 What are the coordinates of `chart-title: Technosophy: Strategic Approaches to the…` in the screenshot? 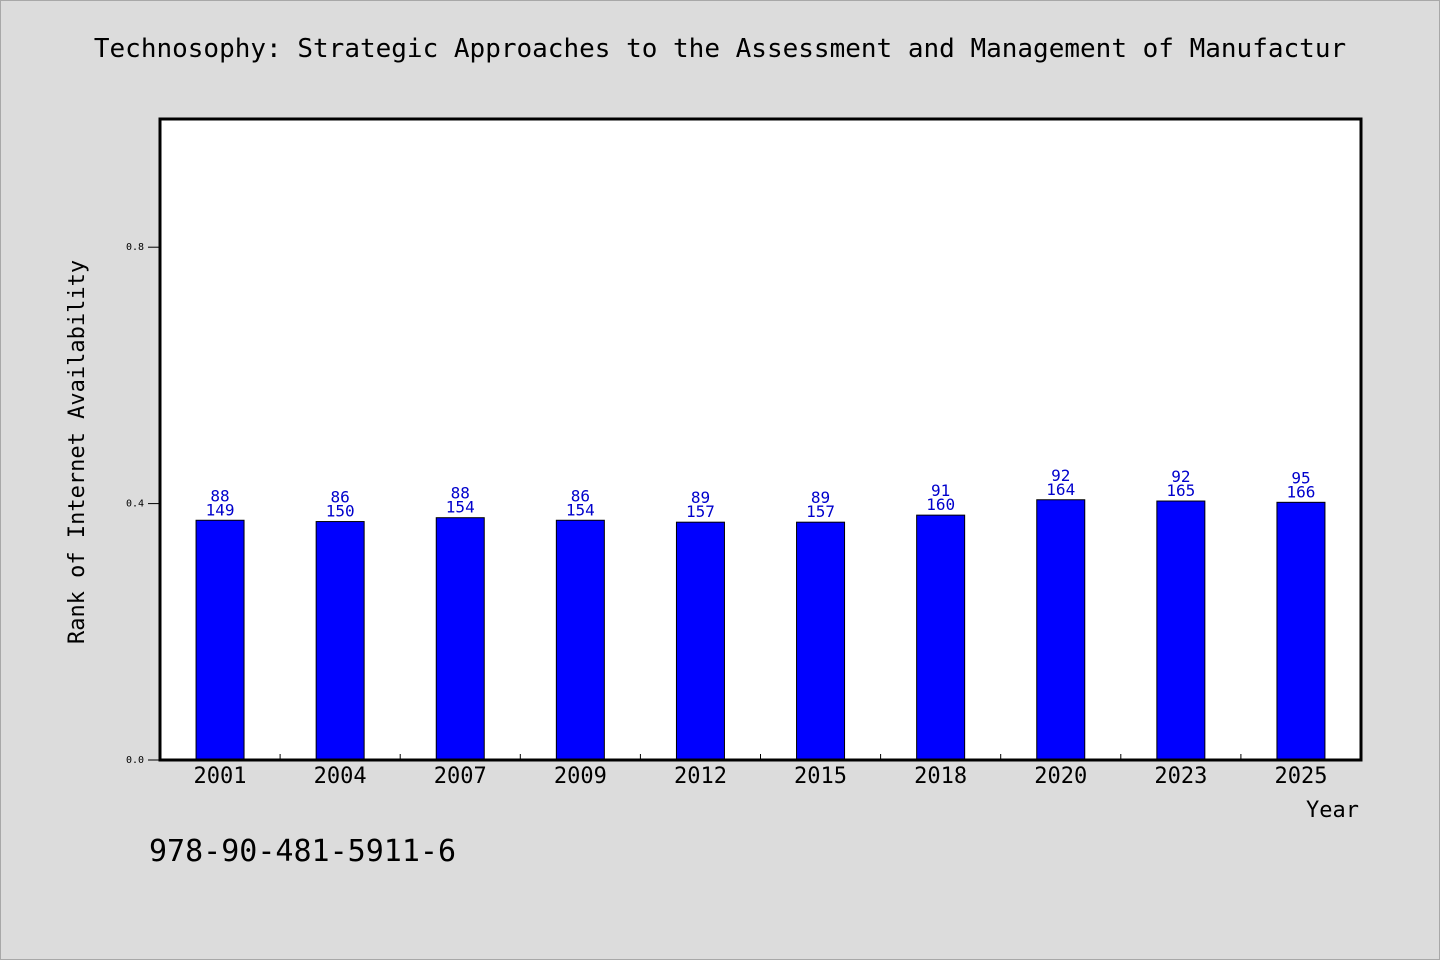 It's located at (720, 49).